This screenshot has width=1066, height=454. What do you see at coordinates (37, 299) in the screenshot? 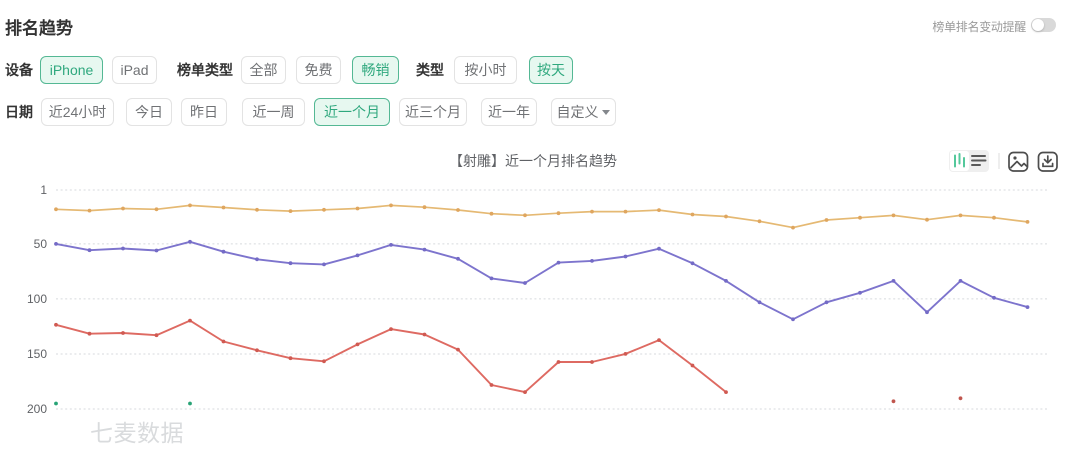
I see `svg-text: 100` at bounding box center [37, 299].